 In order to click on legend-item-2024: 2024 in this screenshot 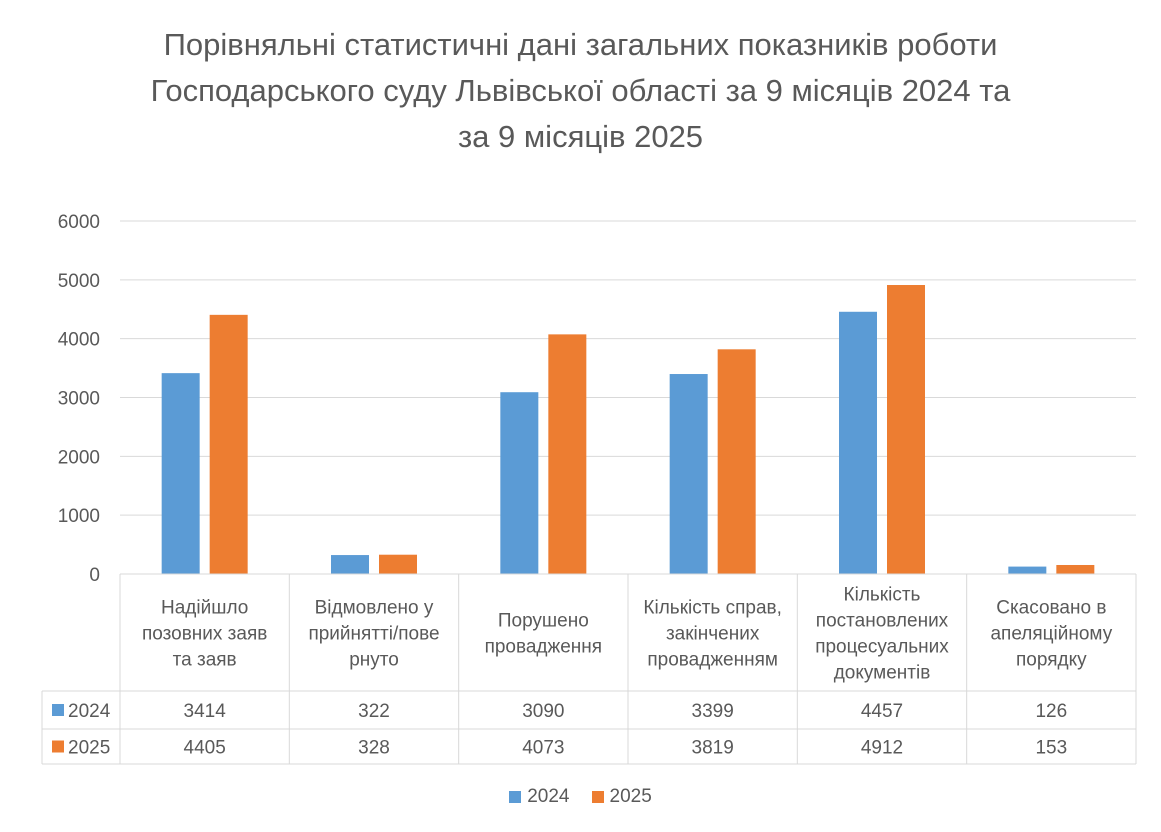, I will do `click(539, 797)`.